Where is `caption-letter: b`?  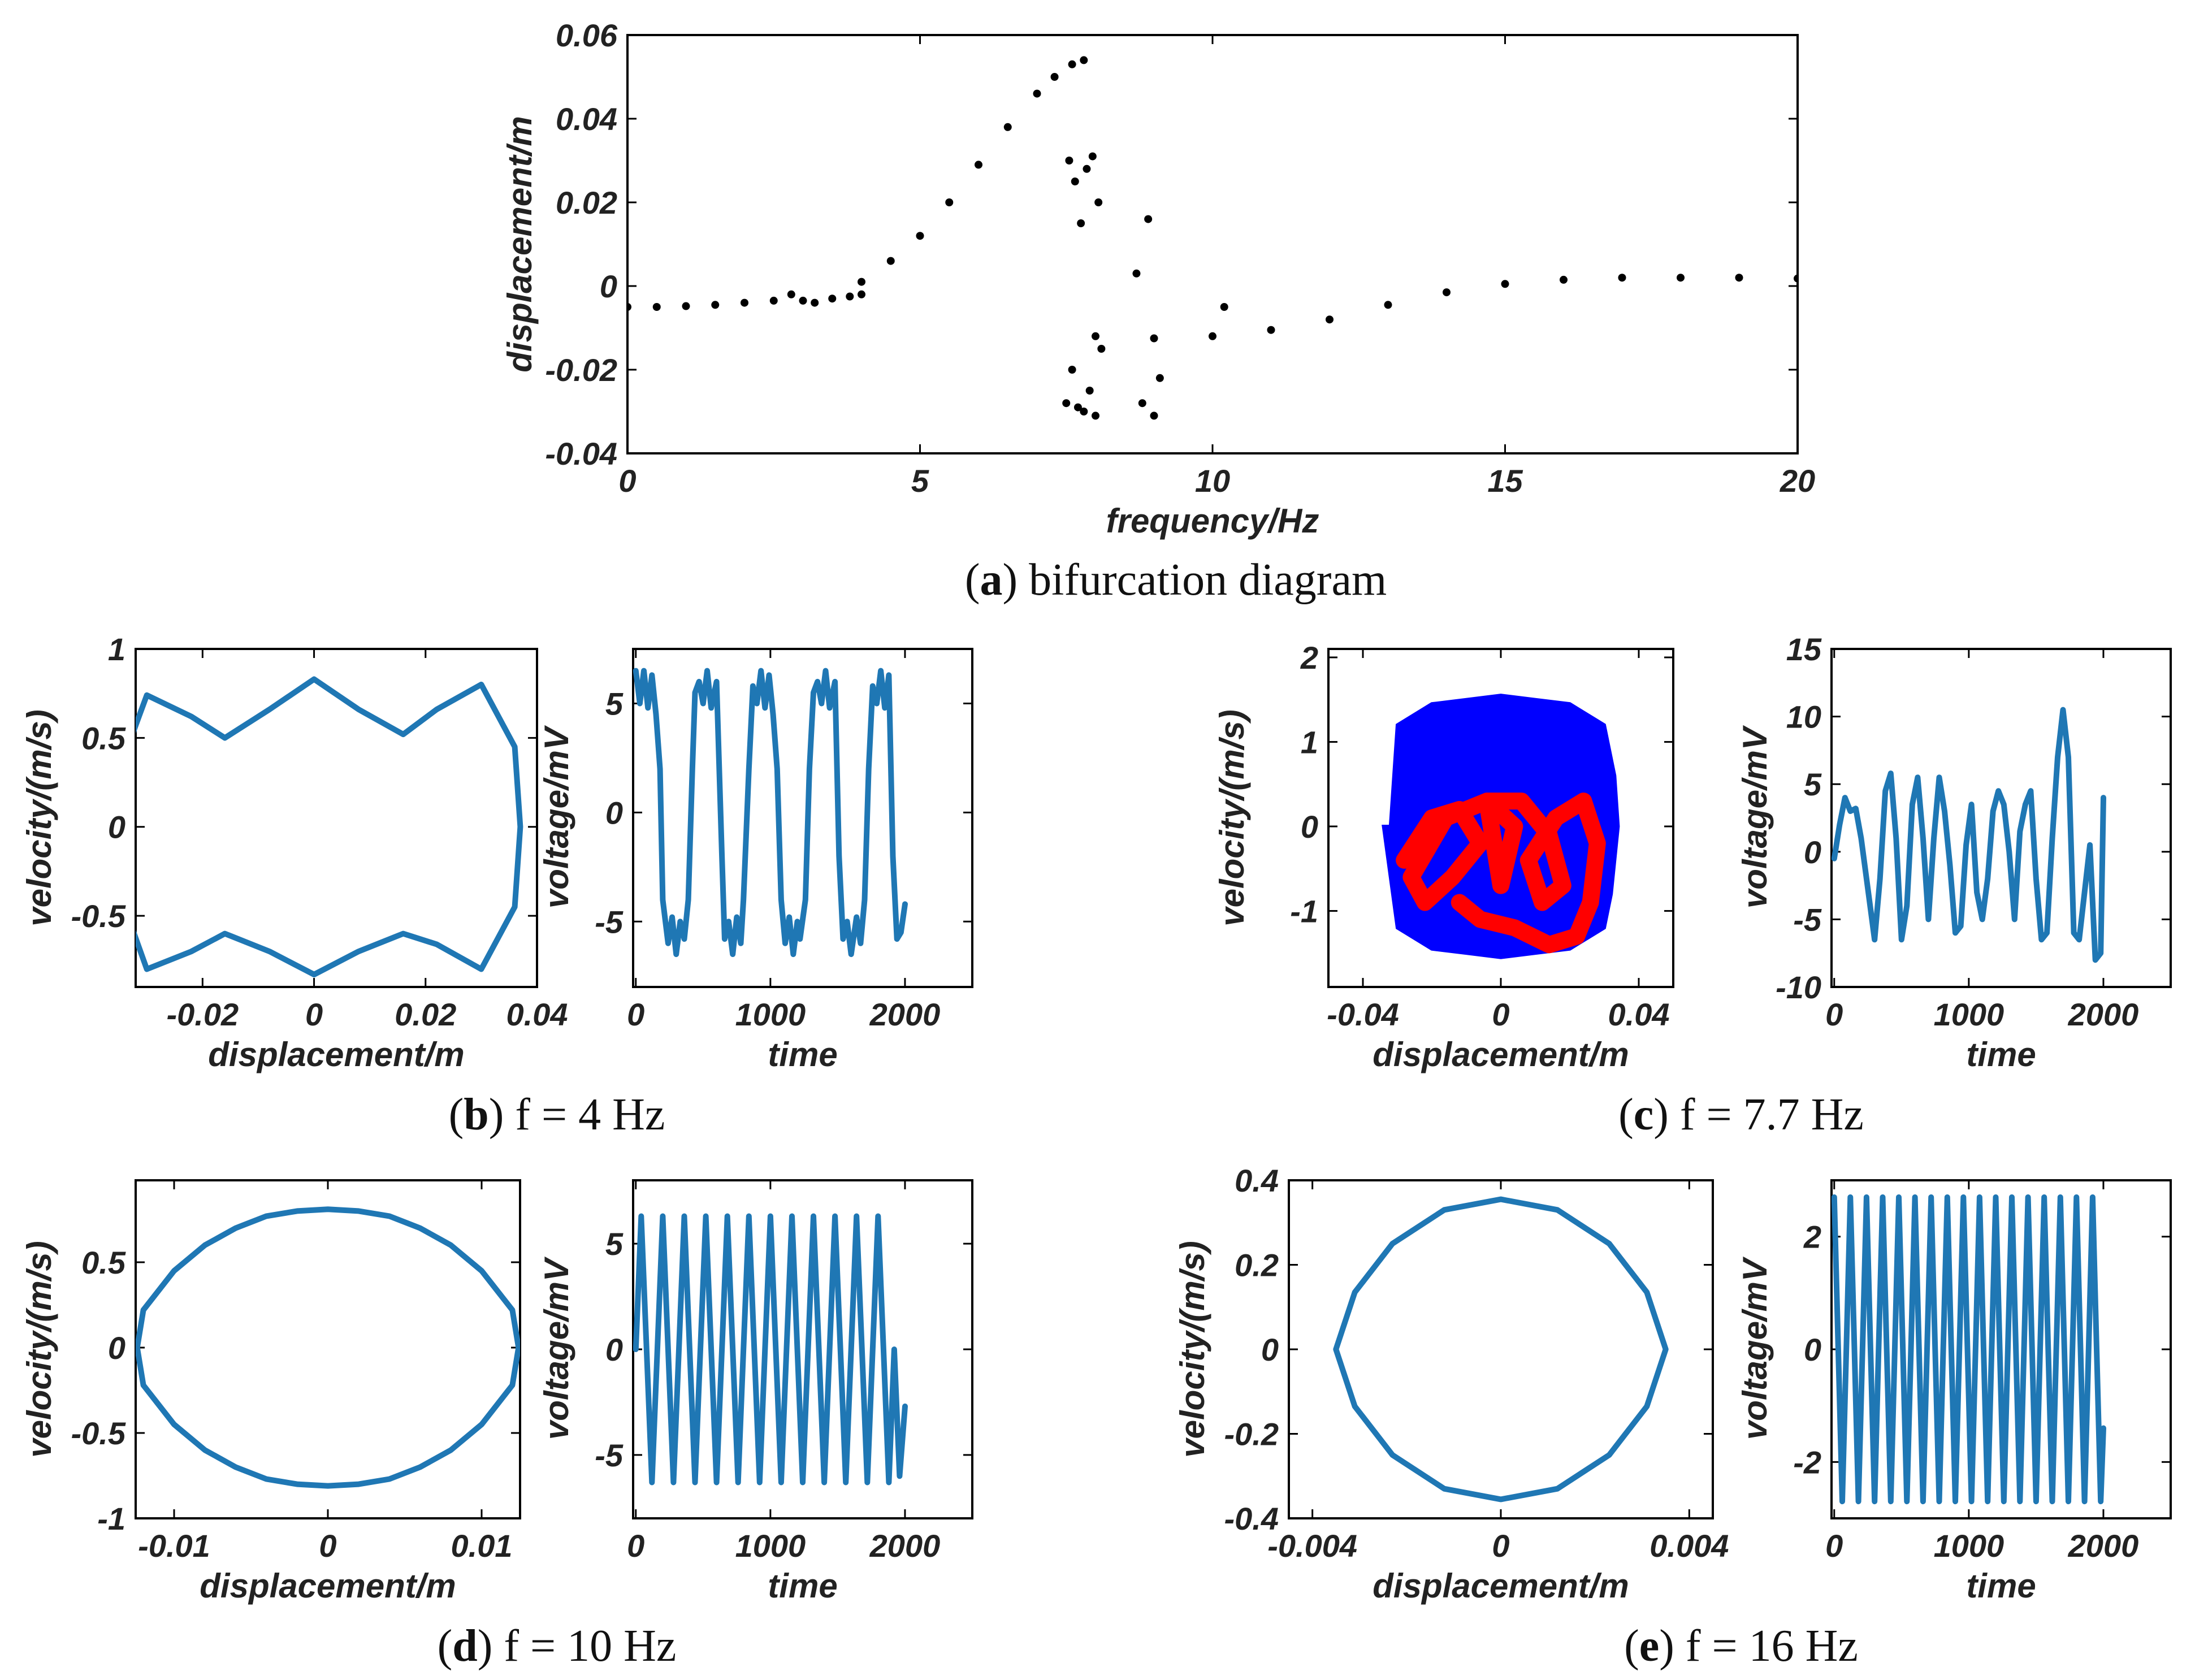
caption-letter: b is located at coordinates (476, 1115).